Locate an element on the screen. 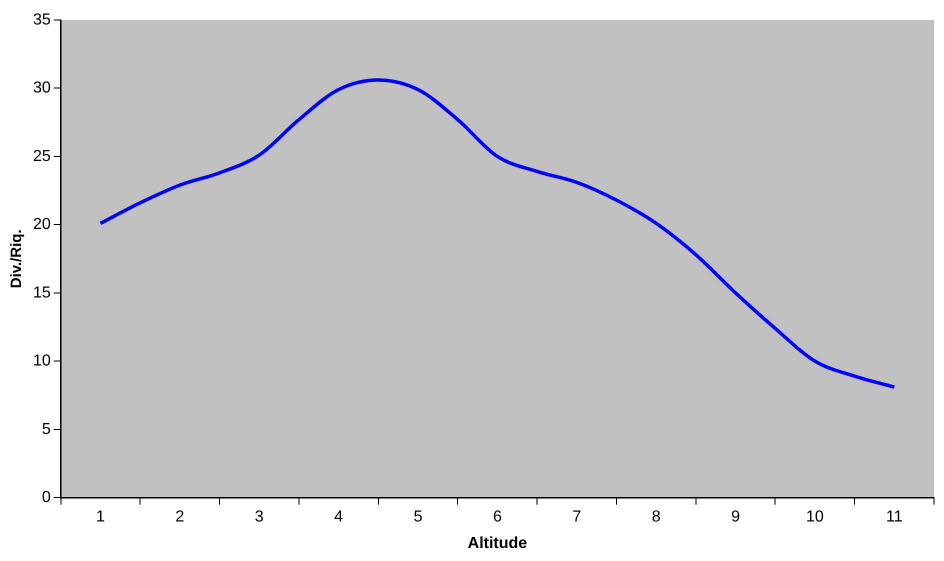 The width and height of the screenshot is (944, 561). x-tick-label: 3 is located at coordinates (259, 517).